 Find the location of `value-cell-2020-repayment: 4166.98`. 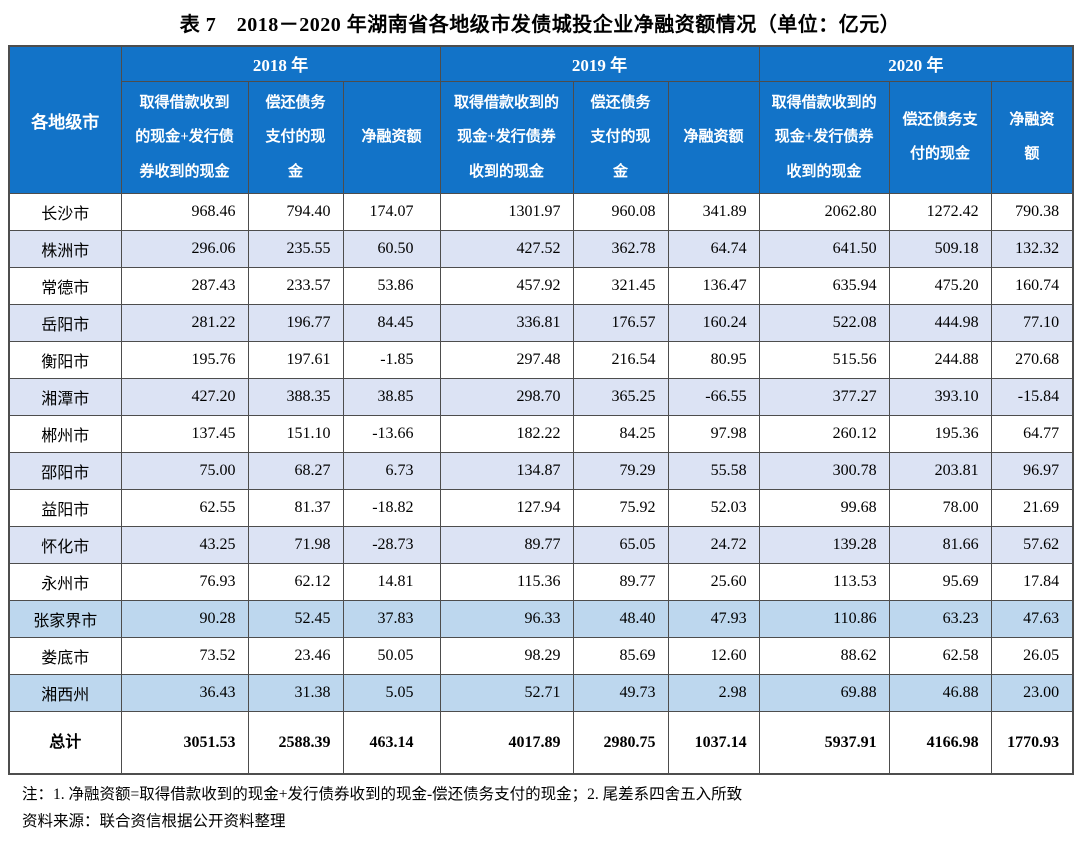

value-cell-2020-repayment: 4166.98 is located at coordinates (940, 742).